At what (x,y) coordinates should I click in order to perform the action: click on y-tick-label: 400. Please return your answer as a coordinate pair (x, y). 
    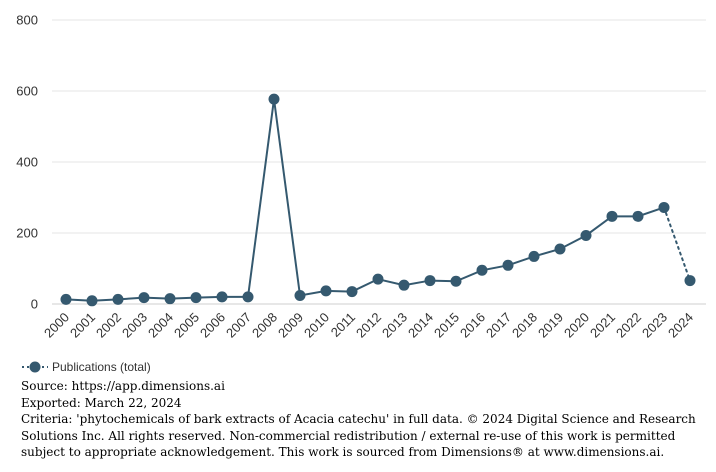
    Looking at the image, I should click on (27, 162).